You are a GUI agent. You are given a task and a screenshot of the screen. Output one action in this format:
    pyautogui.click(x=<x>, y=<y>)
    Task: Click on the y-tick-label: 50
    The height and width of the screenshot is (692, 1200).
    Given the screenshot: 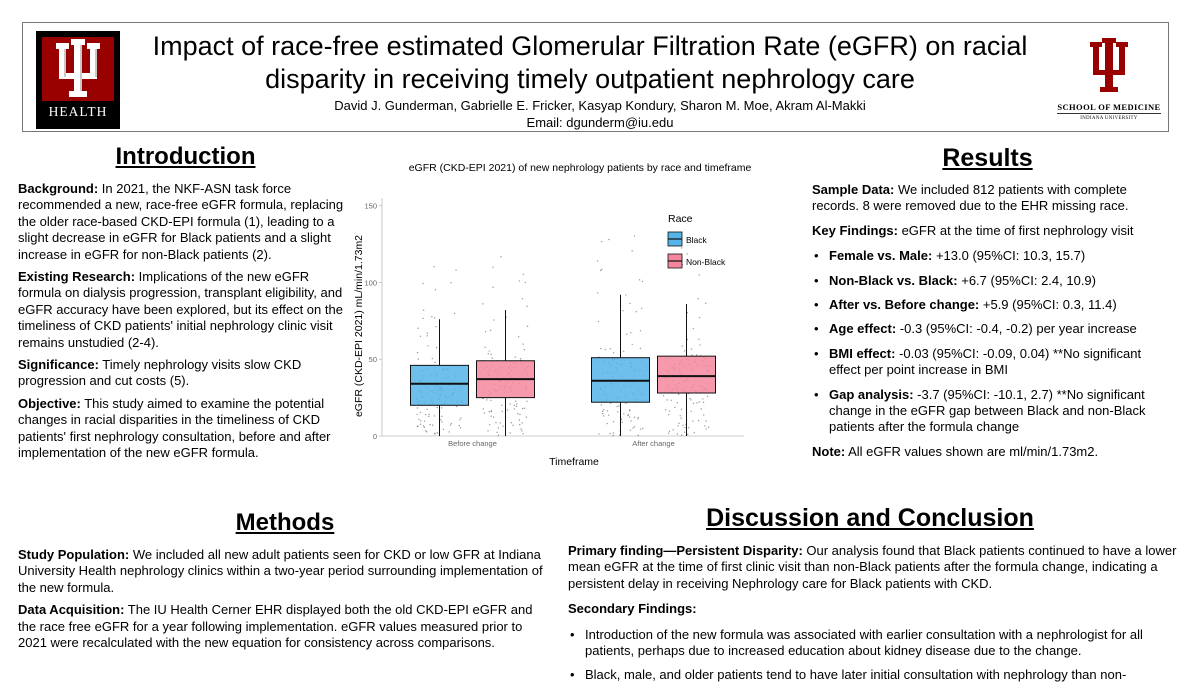 What is the action you would take?
    pyautogui.click(x=373, y=359)
    